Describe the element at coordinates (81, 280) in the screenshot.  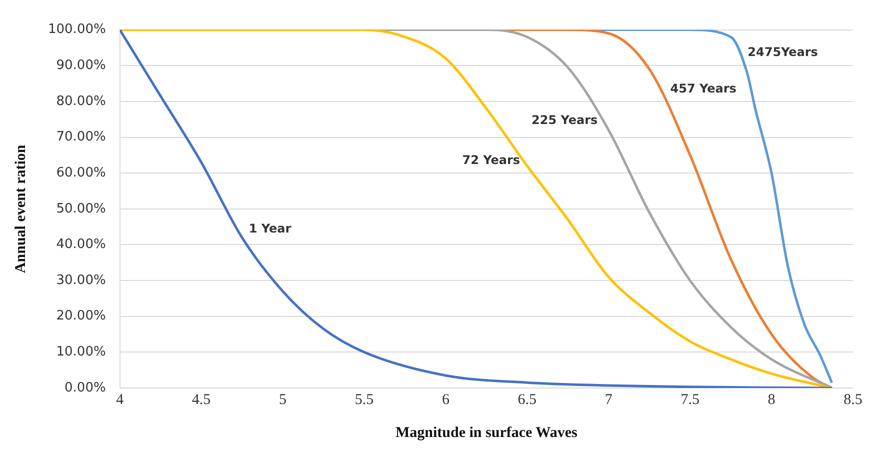
I see `y-tick-label: 30.00%` at that location.